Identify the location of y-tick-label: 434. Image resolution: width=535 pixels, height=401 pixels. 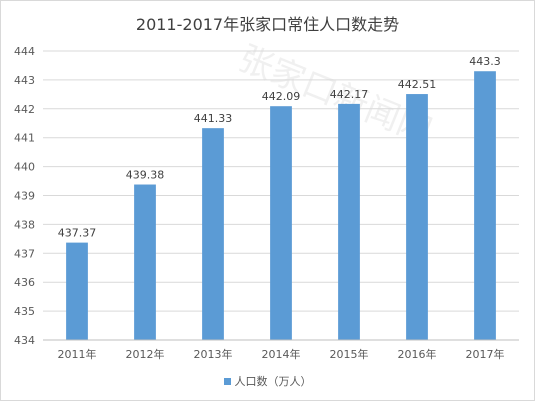
(24, 340).